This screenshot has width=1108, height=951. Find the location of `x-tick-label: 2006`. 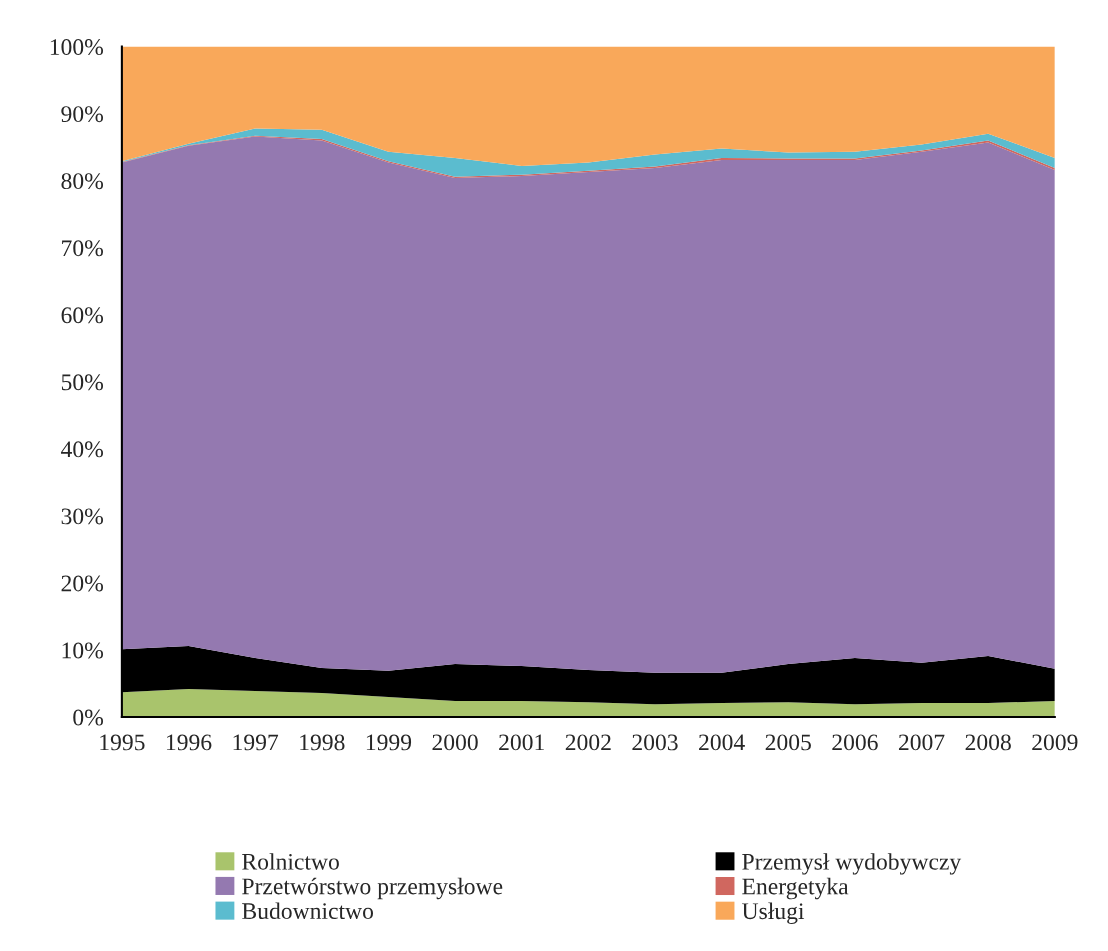

x-tick-label: 2006 is located at coordinates (855, 742).